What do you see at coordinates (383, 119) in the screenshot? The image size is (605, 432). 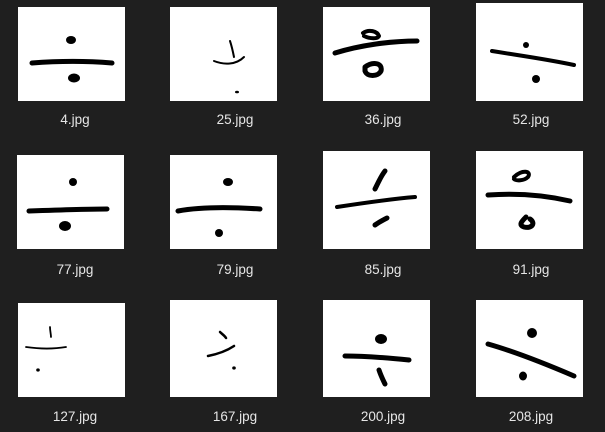 I see `file-name-label: 36.jpg` at bounding box center [383, 119].